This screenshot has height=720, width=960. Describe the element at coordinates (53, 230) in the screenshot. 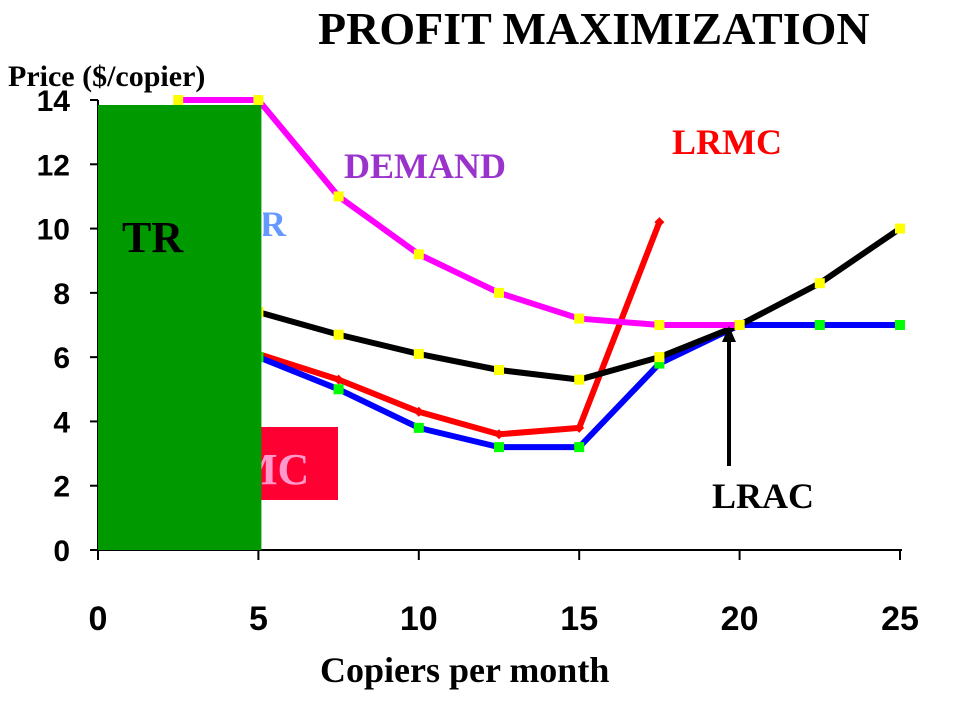

I see `y-tick-label: 10` at that location.